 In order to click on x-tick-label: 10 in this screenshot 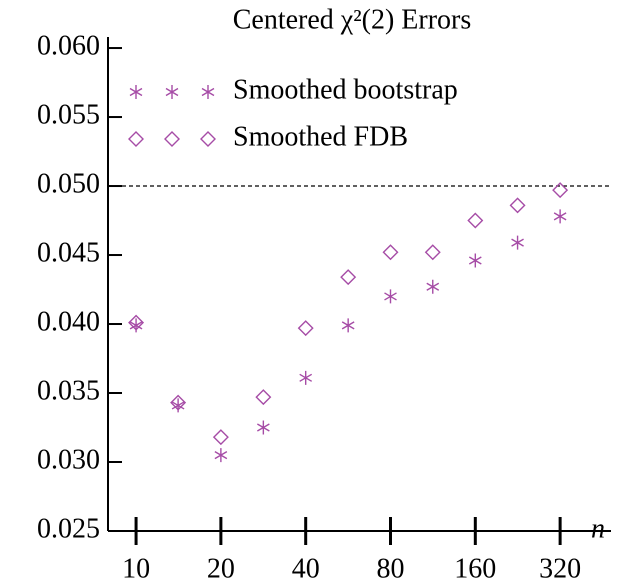, I will do `click(136, 568)`.